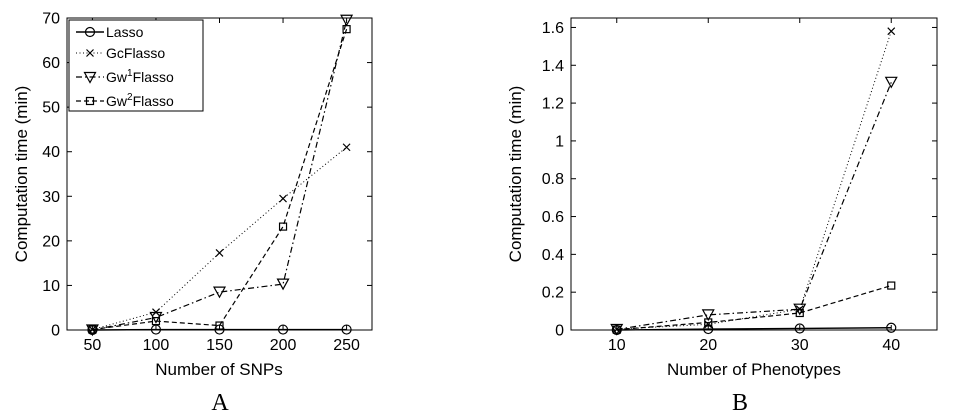  I want to click on legend-marker-circle, so click(90, 32).